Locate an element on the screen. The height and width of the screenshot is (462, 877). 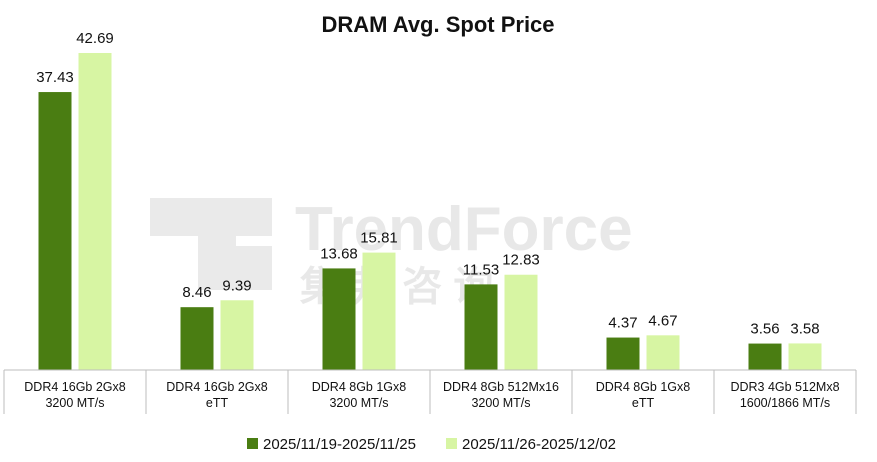
data-label-1-5: 4.37 is located at coordinates (622, 323).